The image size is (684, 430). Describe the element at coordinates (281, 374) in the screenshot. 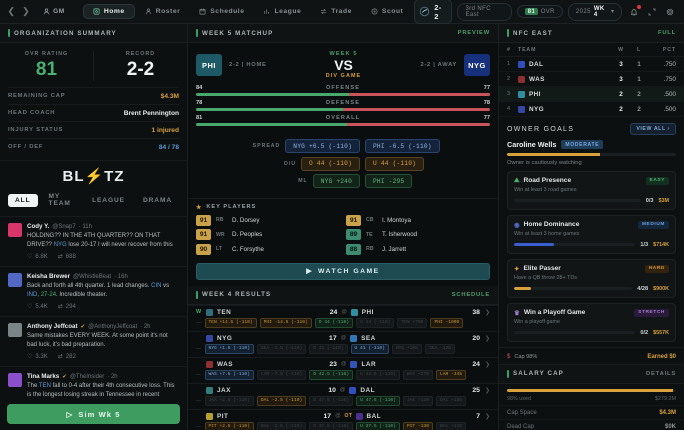

I see `result-odds-chip: LAR -7.5 (-110)` at that location.